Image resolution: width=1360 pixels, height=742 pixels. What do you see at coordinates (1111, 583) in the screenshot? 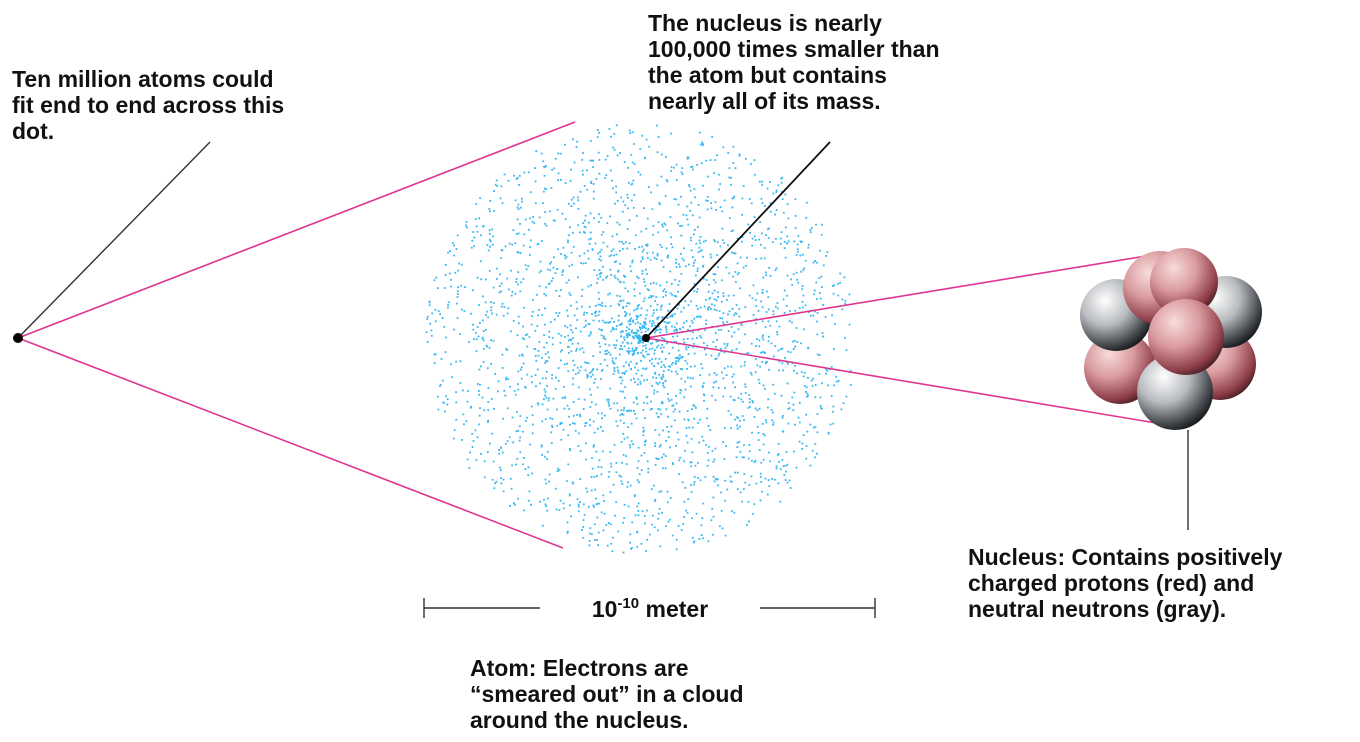
I see `nucleus-callout-line: charged protons (red) and` at bounding box center [1111, 583].